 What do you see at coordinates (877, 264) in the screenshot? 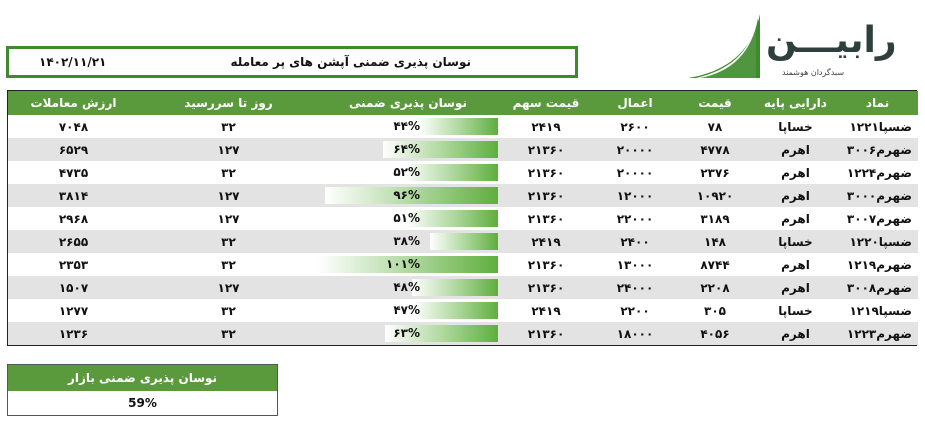
I see `cell-symbol: ضهرم۱۲۱۹` at bounding box center [877, 264].